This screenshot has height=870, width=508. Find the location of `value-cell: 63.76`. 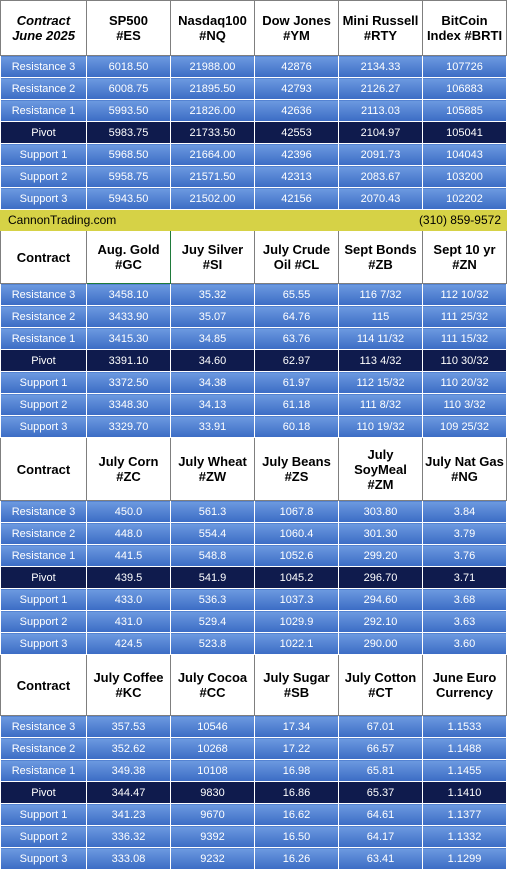

value-cell: 63.76 is located at coordinates (296, 338).